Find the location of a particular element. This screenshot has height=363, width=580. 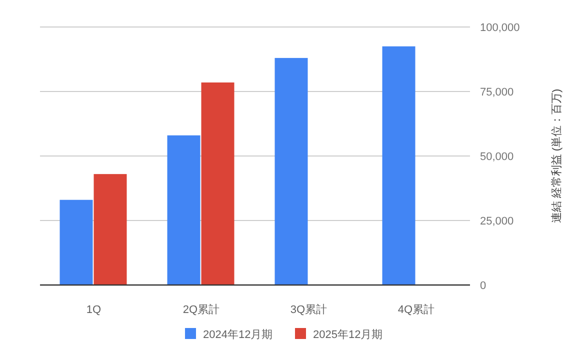

y-tick-label: 0 is located at coordinates (483, 286).